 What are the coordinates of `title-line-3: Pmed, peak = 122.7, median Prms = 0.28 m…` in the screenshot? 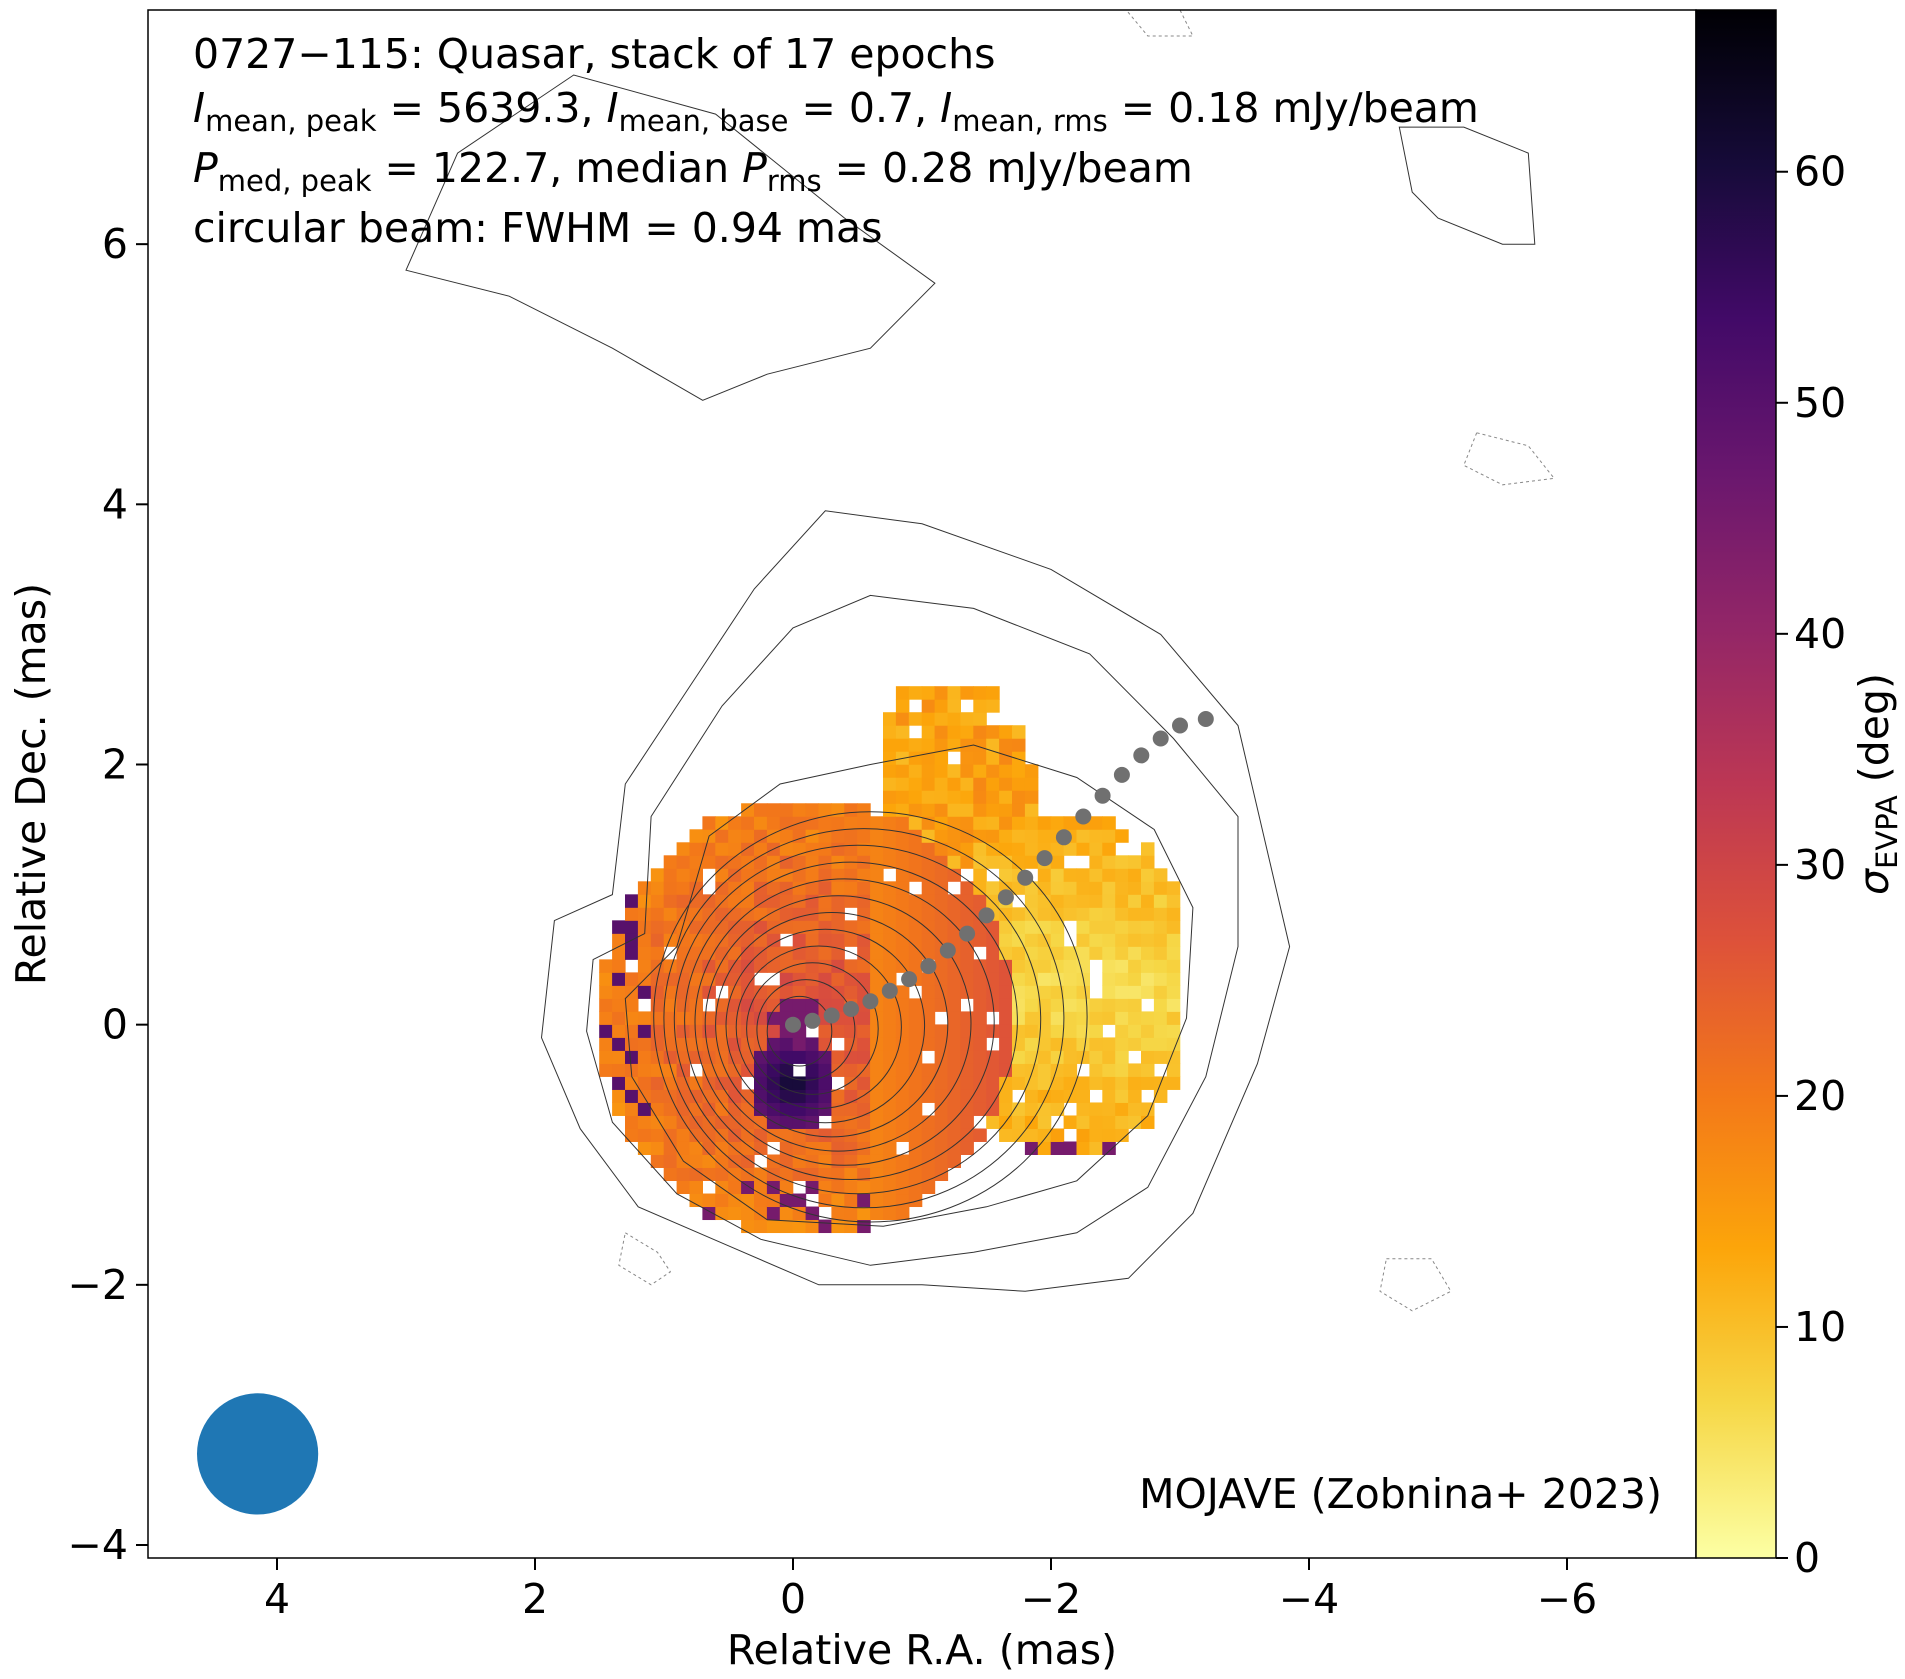 It's located at (693, 171).